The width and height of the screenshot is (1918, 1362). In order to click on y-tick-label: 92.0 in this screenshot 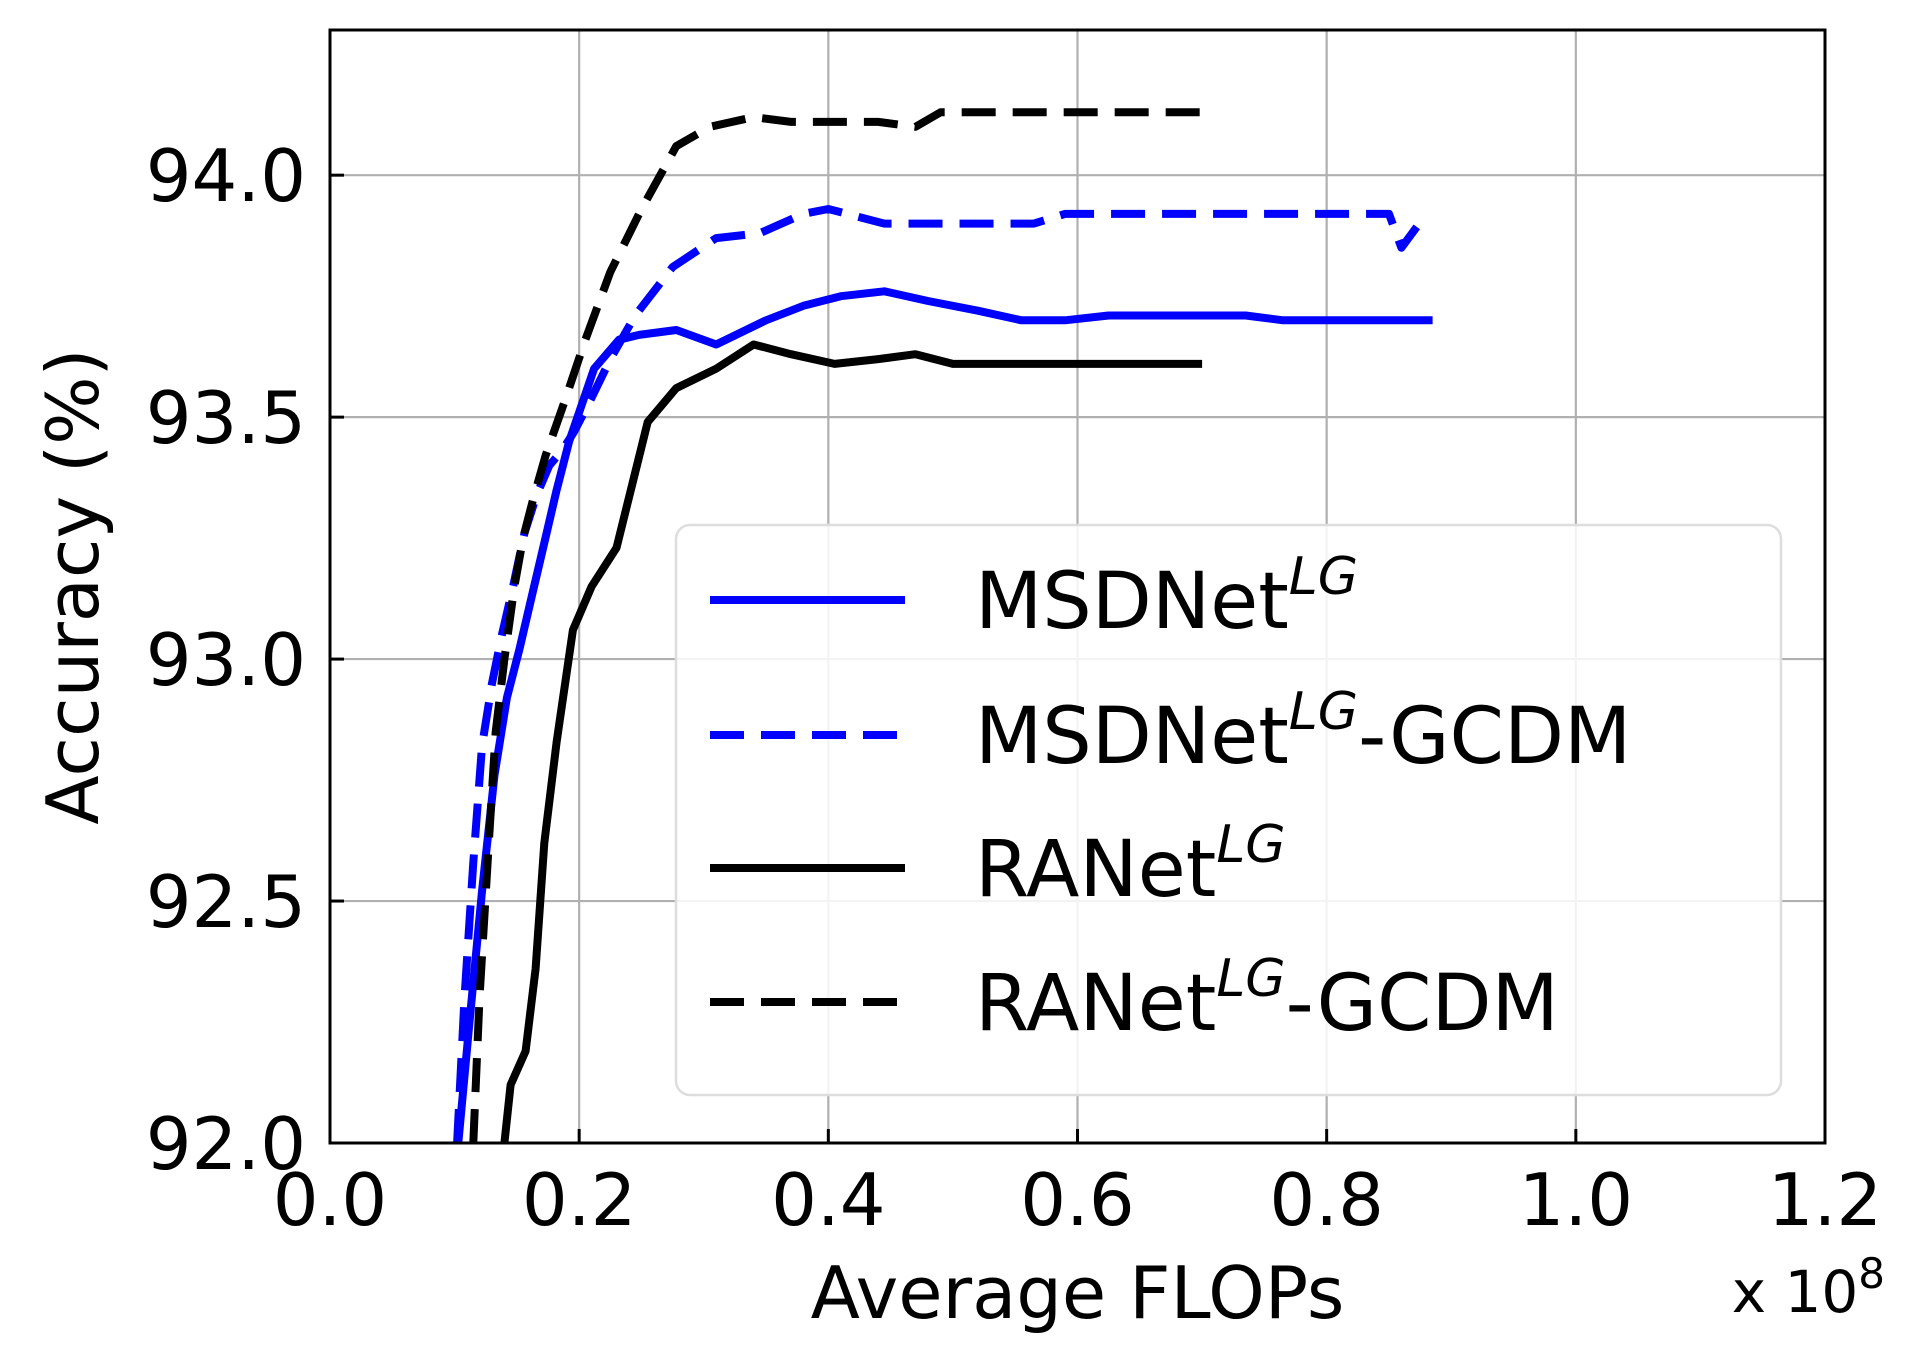, I will do `click(226, 1144)`.